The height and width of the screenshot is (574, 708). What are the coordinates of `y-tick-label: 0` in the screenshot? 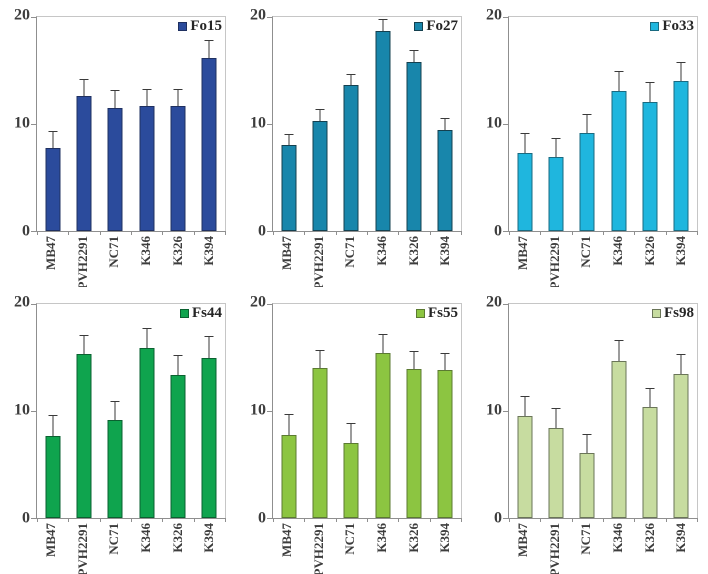 It's located at (262, 518).